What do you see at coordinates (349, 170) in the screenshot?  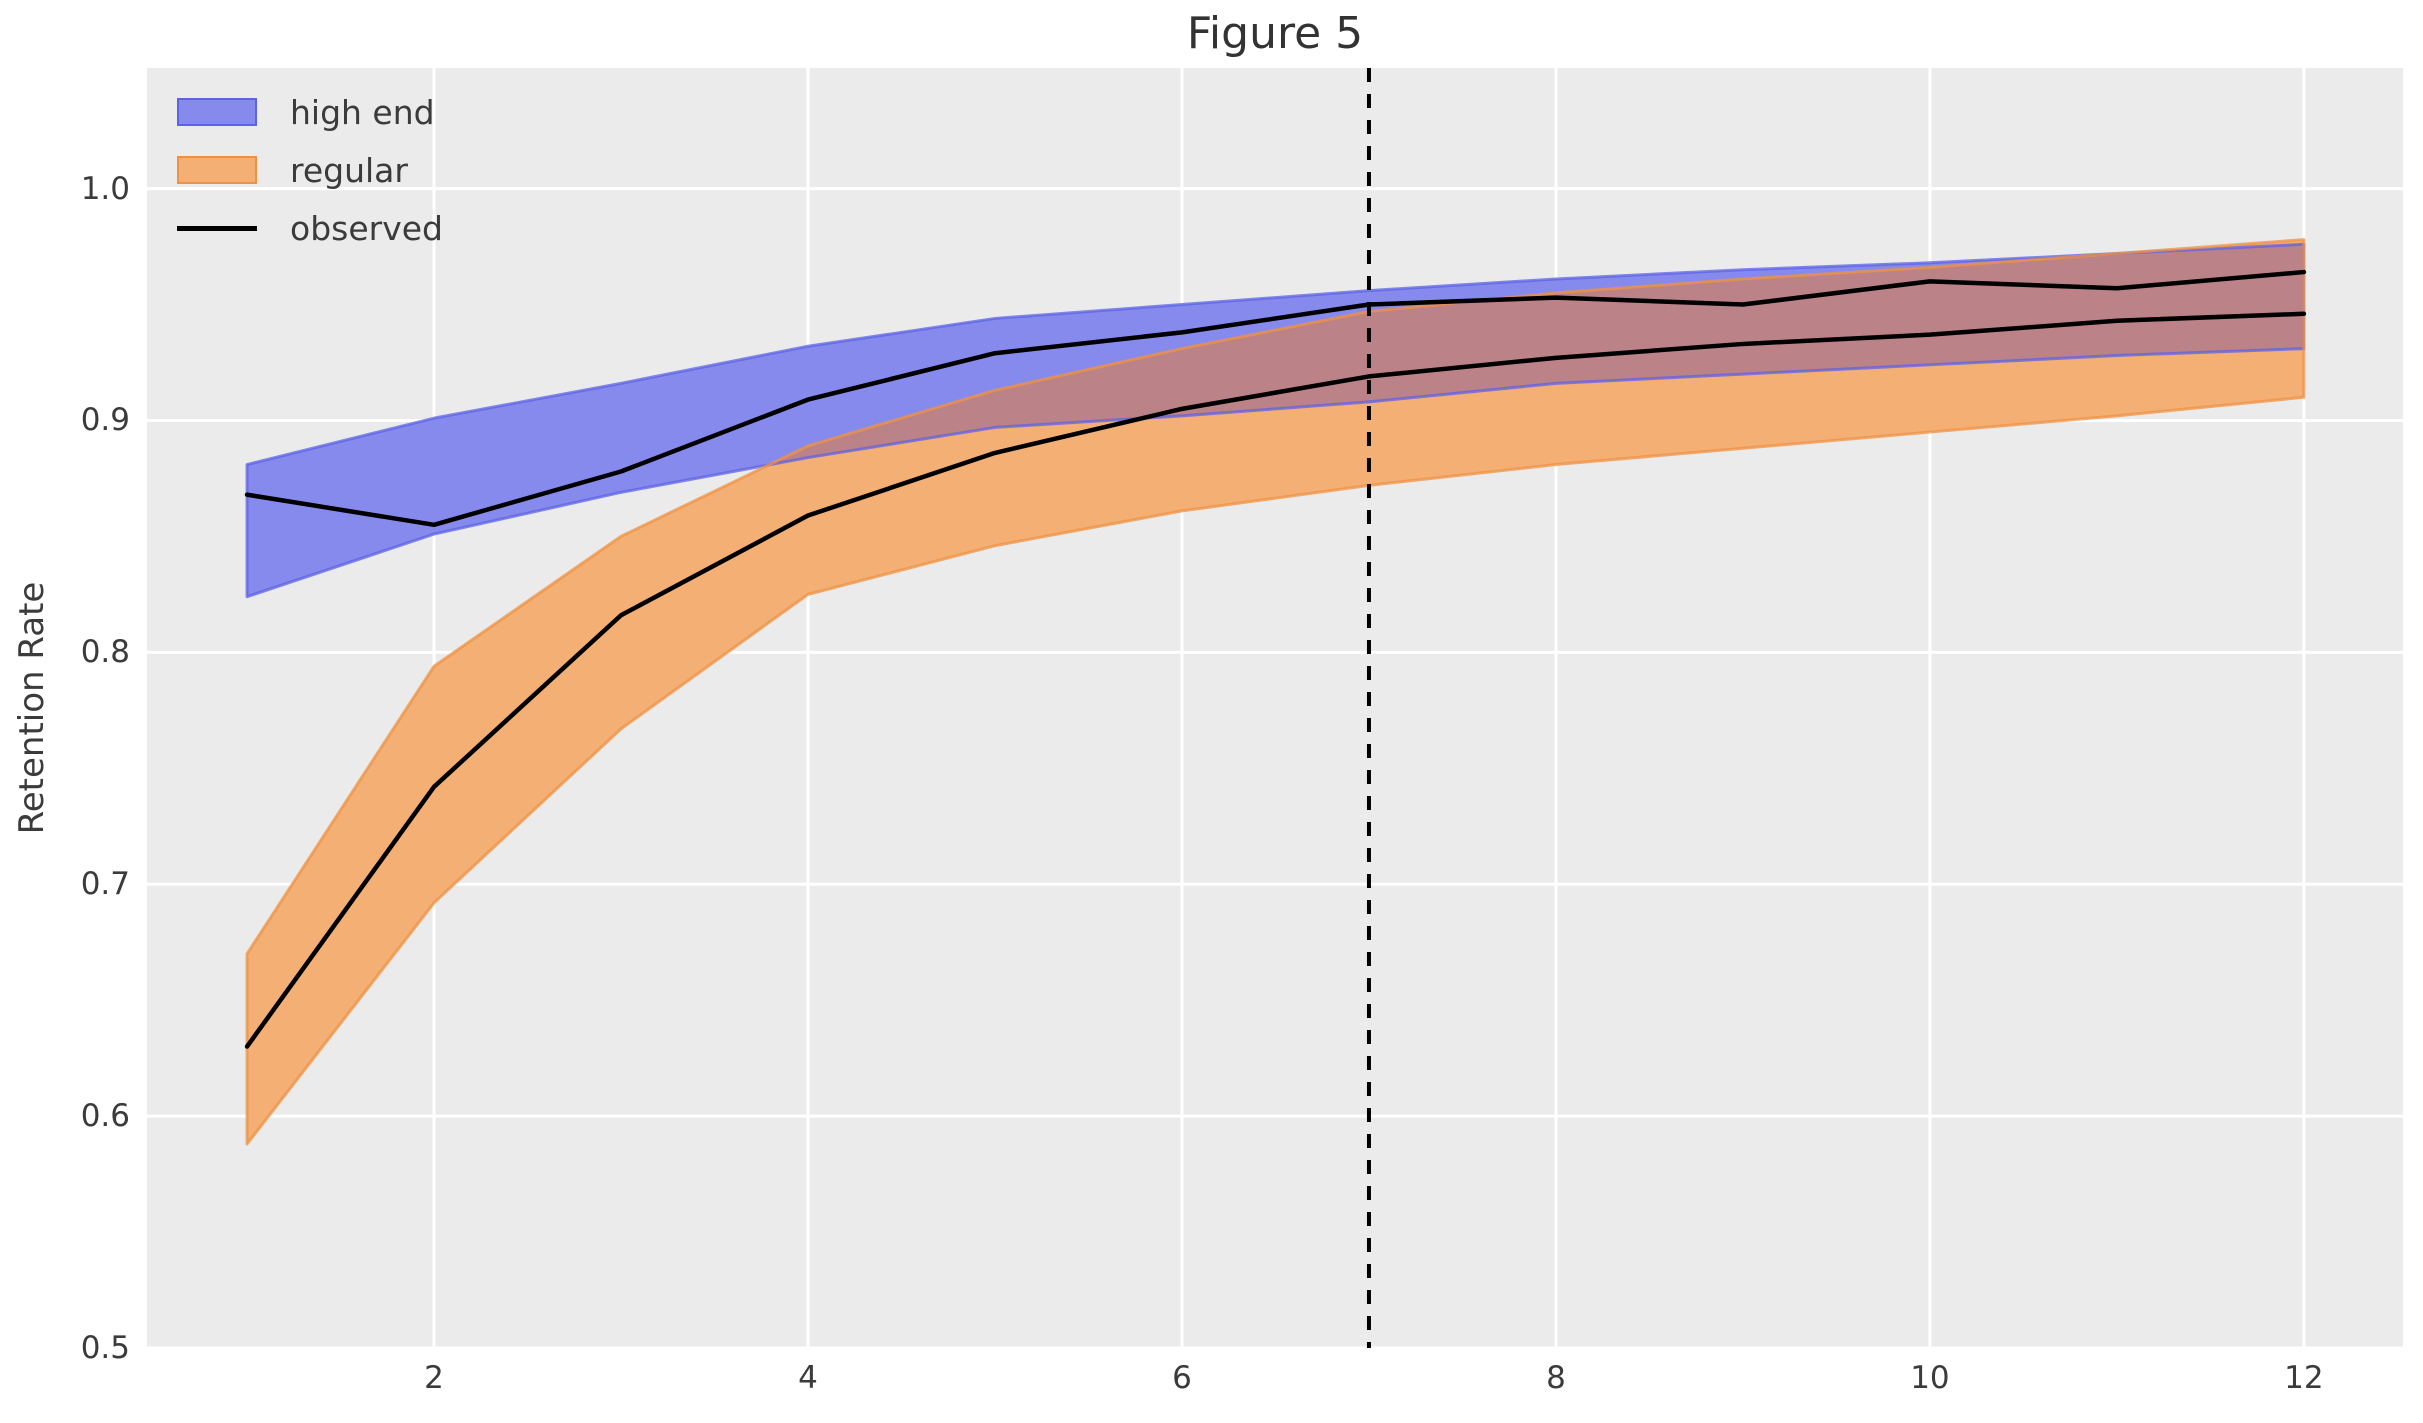 I see `legend-label-regular: regular` at bounding box center [349, 170].